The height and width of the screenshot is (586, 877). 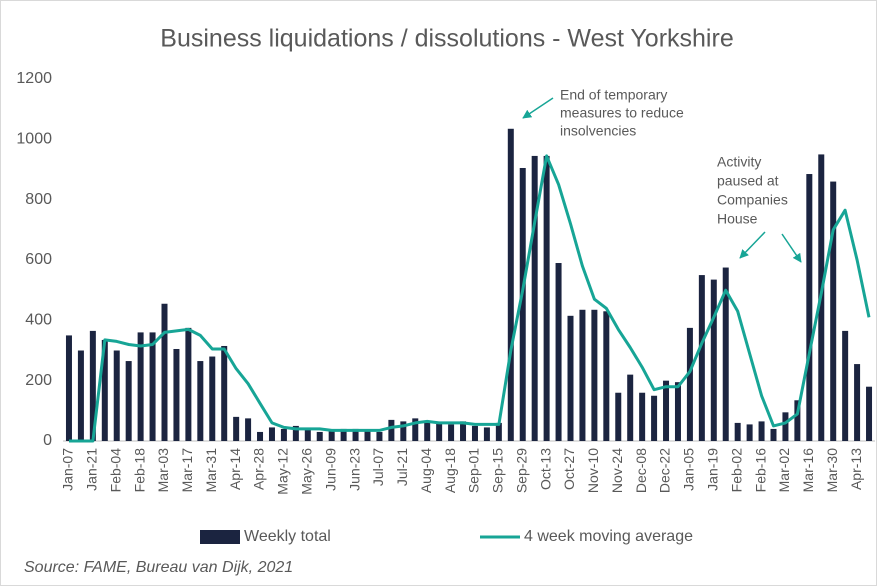 What do you see at coordinates (283, 471) in the screenshot?
I see `x-tick-label: May-12` at bounding box center [283, 471].